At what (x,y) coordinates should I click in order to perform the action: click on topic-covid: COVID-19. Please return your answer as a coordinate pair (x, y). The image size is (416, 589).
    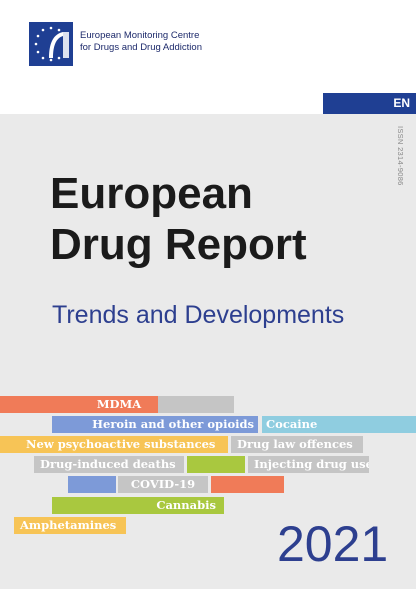
    Looking at the image, I should click on (163, 484).